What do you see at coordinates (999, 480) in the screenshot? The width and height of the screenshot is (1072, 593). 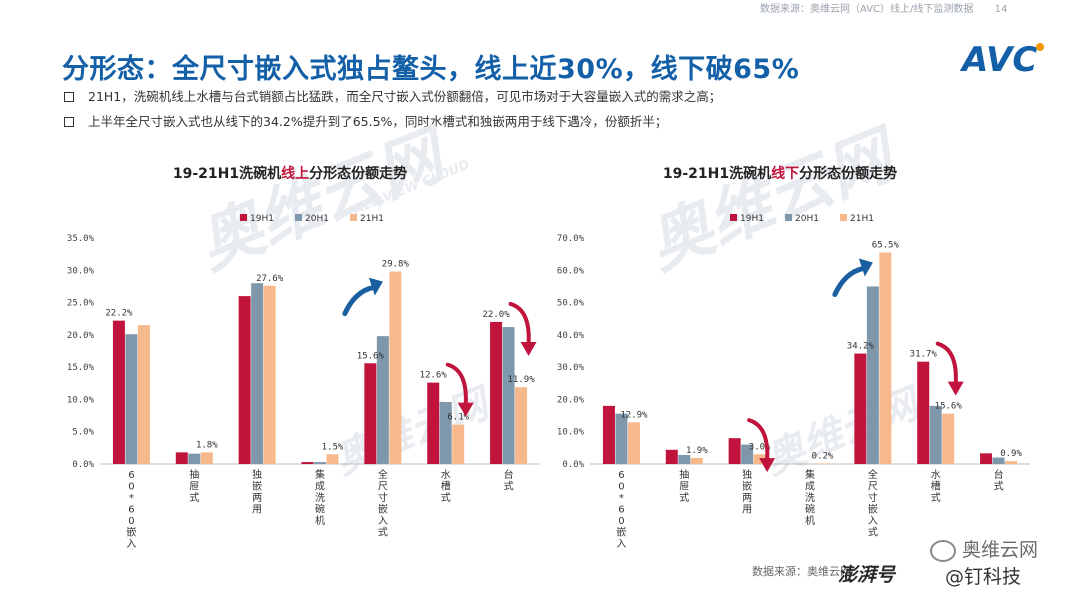 I see `category-label: 台式` at bounding box center [999, 480].